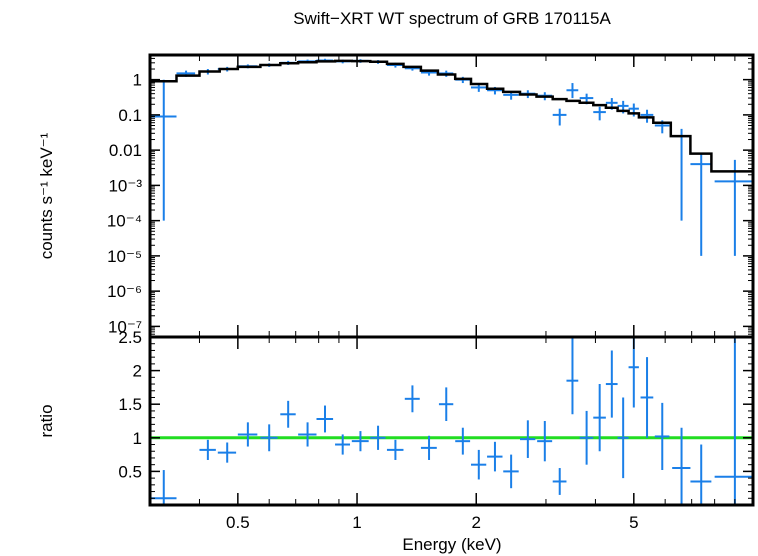 Image resolution: width=758 pixels, height=556 pixels. I want to click on x-tick-label: 5, so click(633, 522).